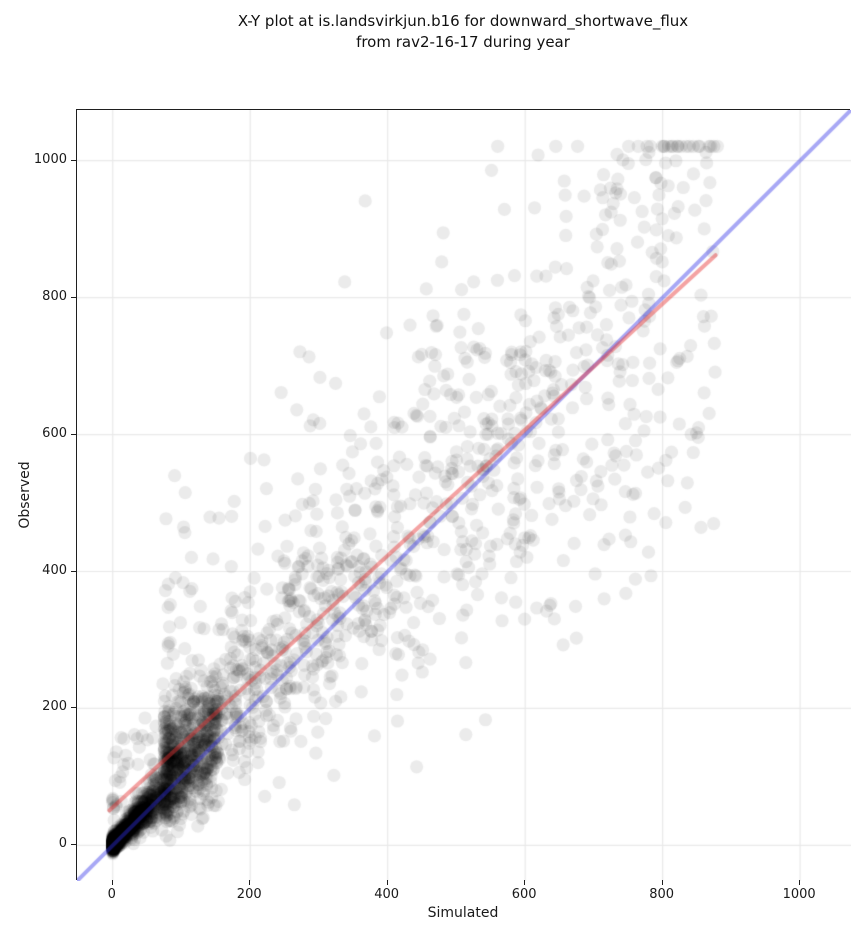  Describe the element at coordinates (387, 894) in the screenshot. I see `x-tick-label: 400` at that location.